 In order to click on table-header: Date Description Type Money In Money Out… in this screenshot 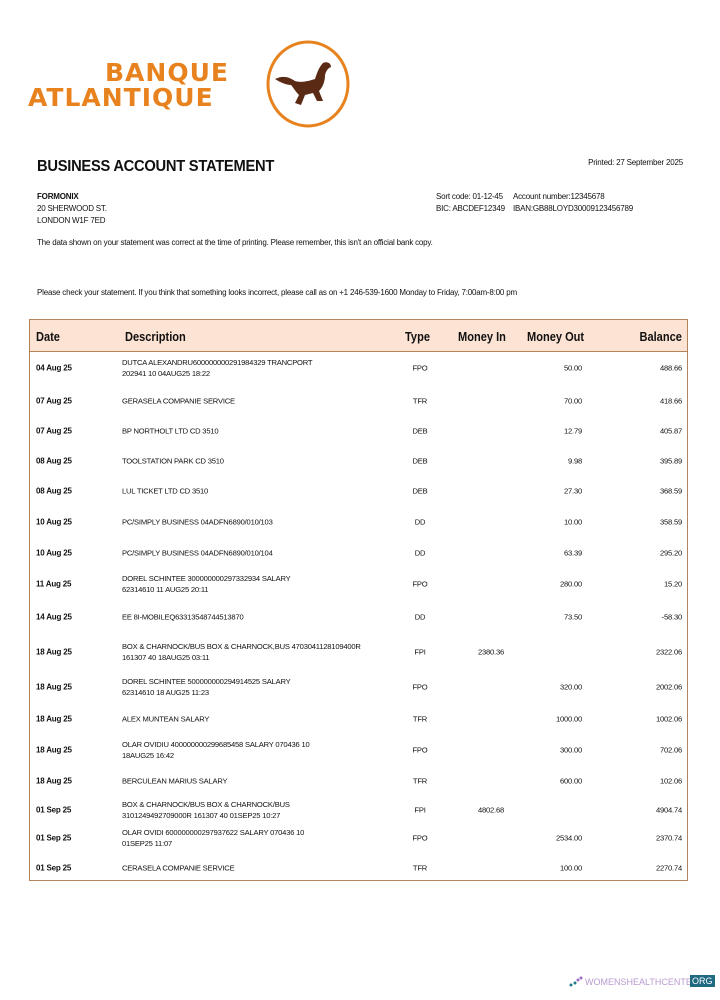, I will do `click(358, 336)`.